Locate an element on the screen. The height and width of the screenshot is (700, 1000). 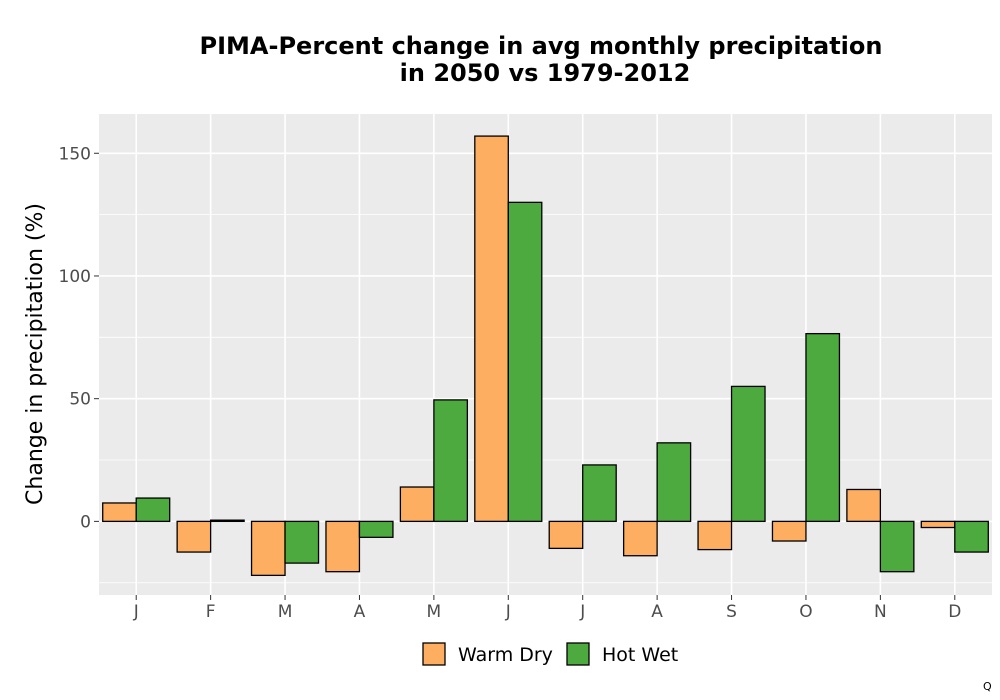
x-tick-label: O is located at coordinates (805, 612).